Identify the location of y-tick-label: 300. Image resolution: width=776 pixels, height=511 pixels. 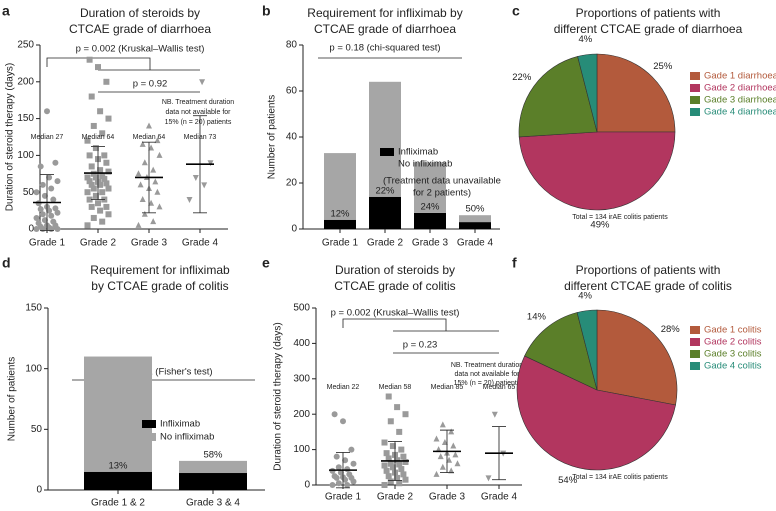
(301, 378).